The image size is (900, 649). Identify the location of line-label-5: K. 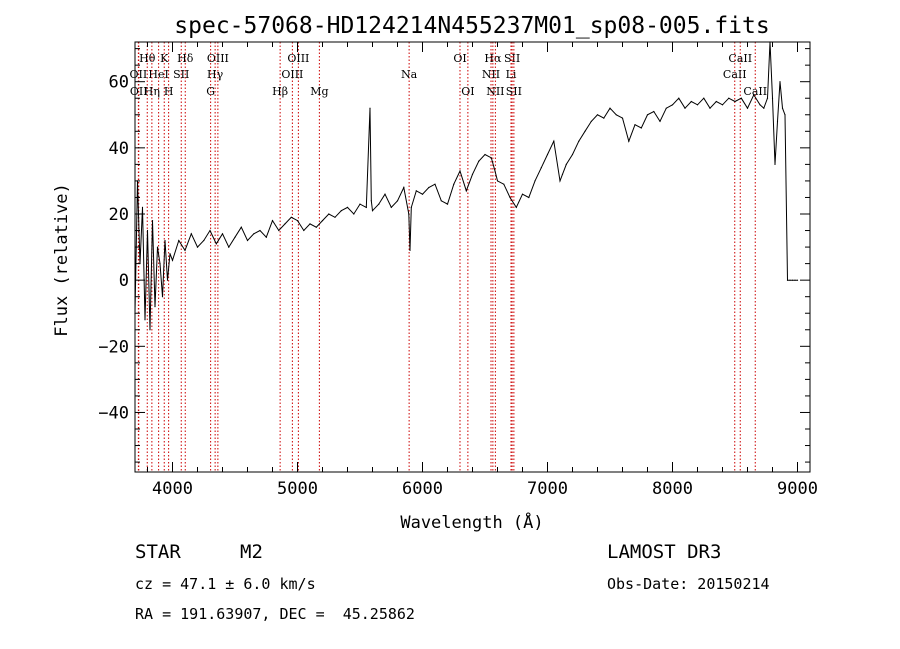
(164, 58).